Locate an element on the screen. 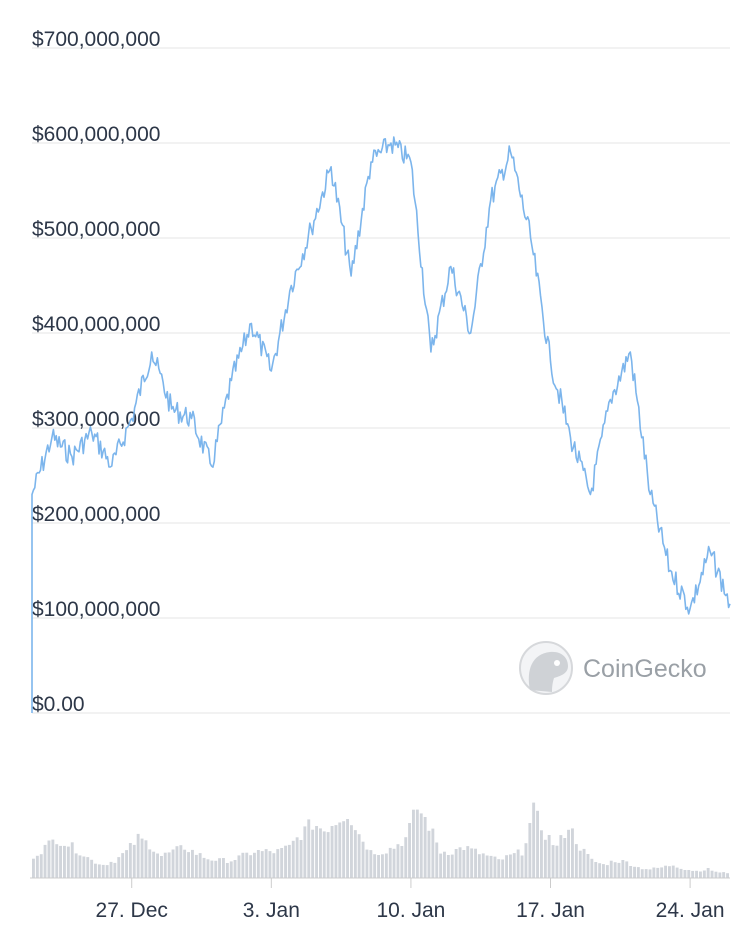  x-tick-label: 24. Jan is located at coordinates (690, 910).